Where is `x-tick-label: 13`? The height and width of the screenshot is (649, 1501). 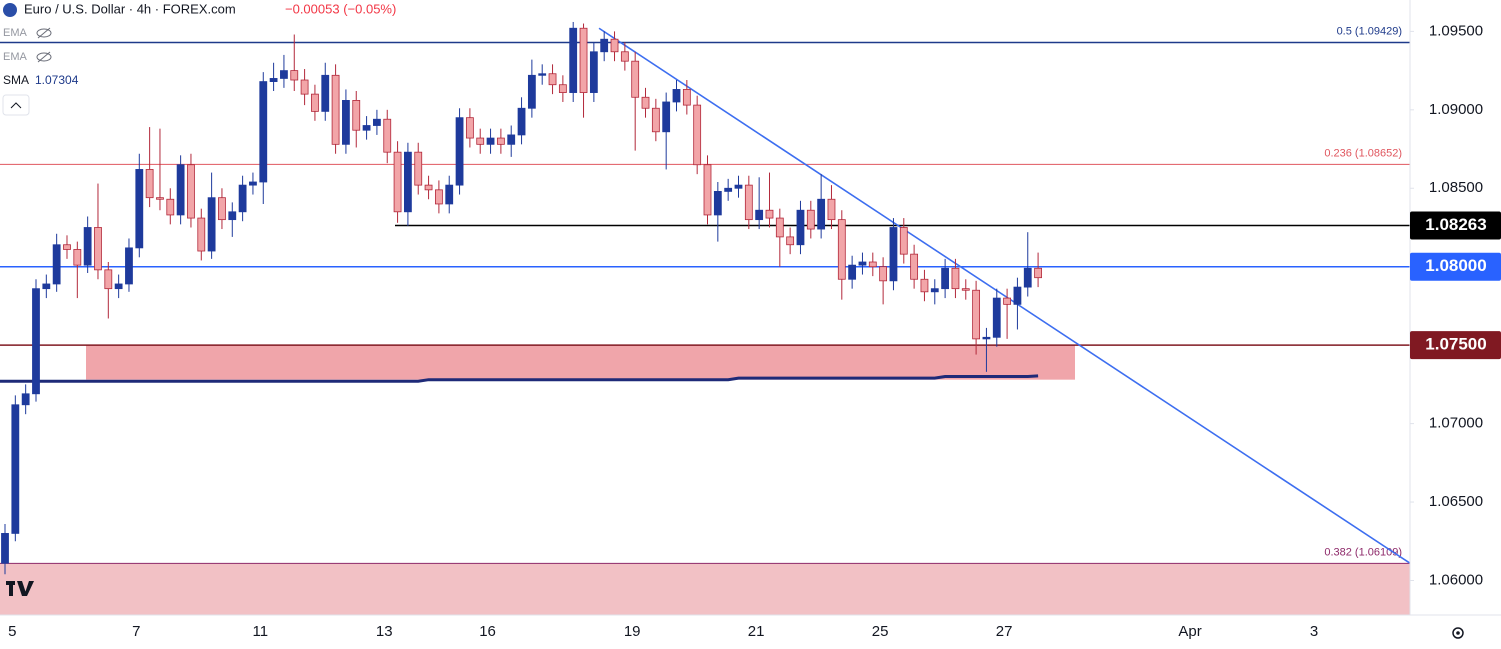 x-tick-label: 13 is located at coordinates (384, 631).